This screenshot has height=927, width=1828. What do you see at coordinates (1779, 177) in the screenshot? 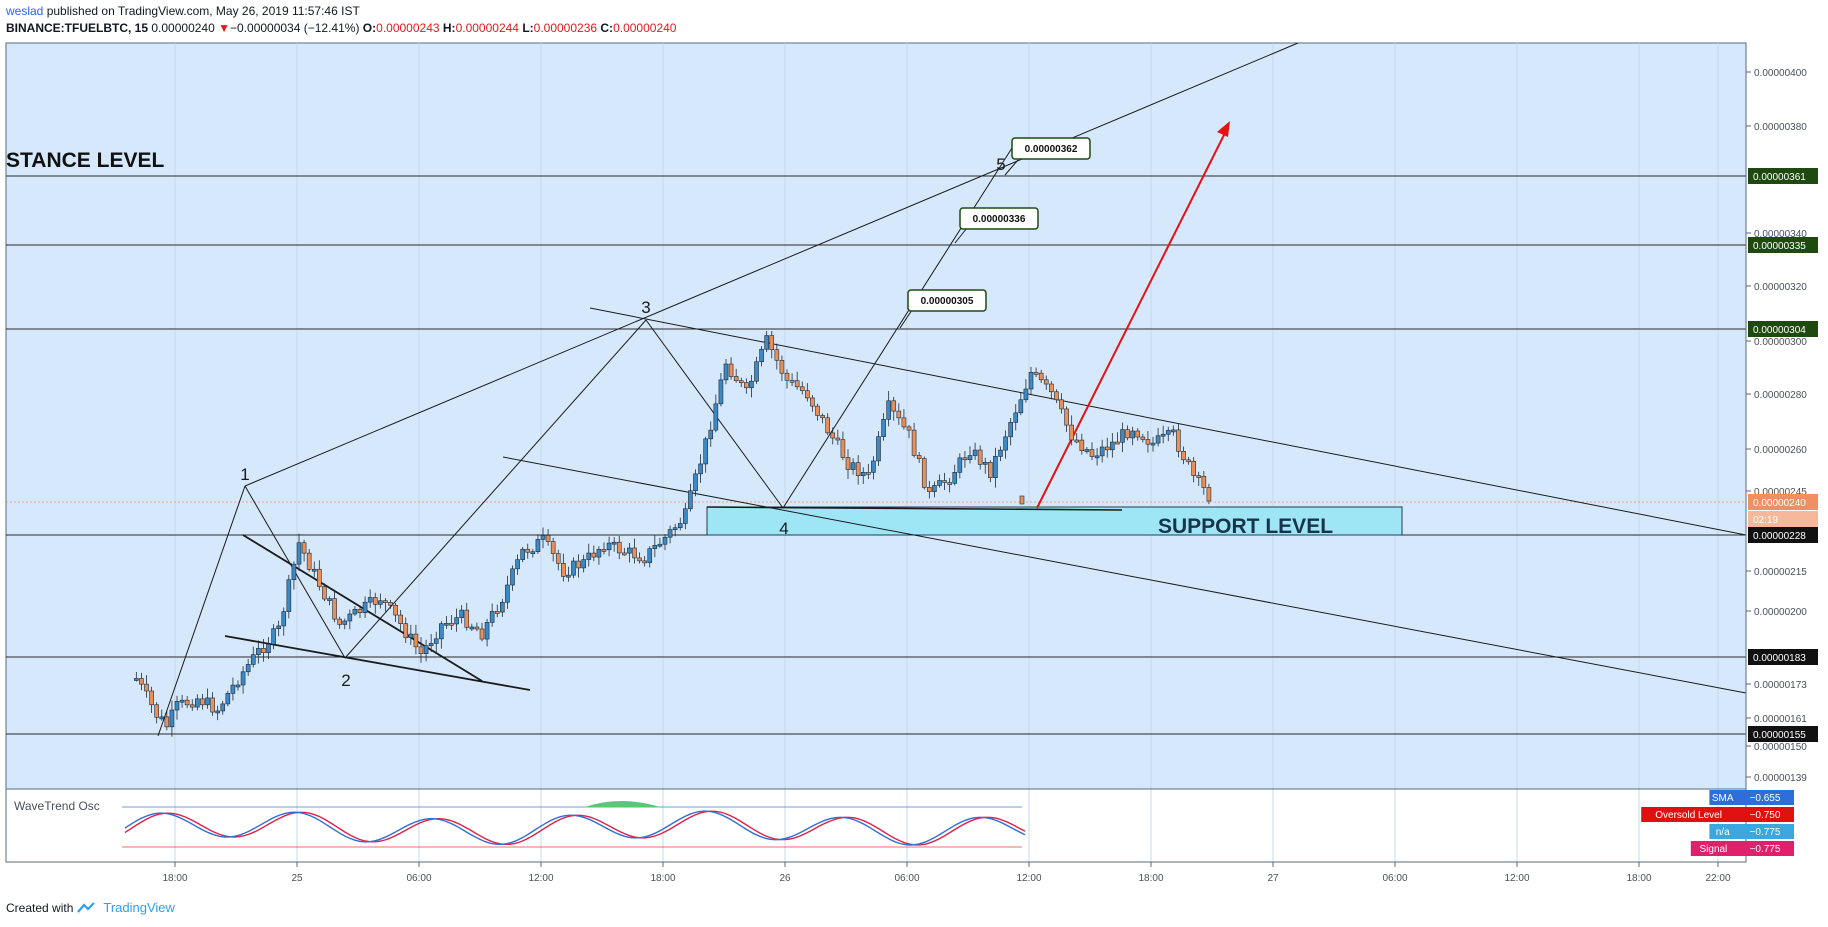
I see `price-tag-0: 0.00000361` at bounding box center [1779, 177].